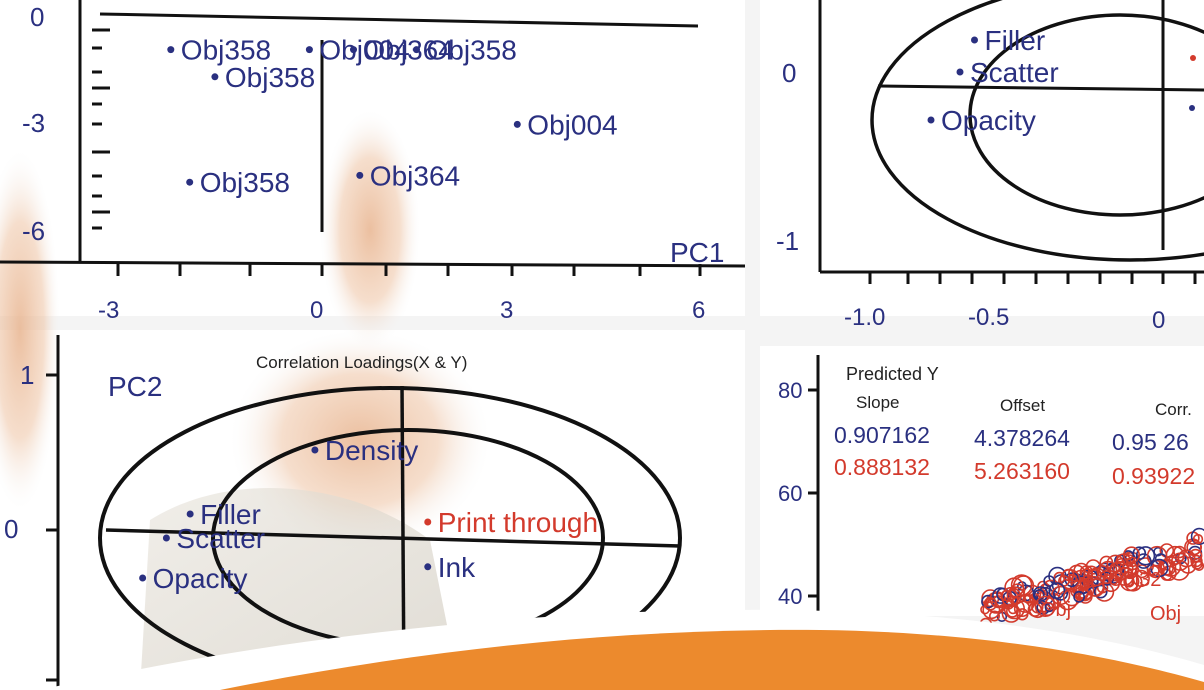 Image resolution: width=1204 pixels, height=690 pixels. What do you see at coordinates (220, 538) in the screenshot?
I see `bl-point-label-2: Scatter` at bounding box center [220, 538].